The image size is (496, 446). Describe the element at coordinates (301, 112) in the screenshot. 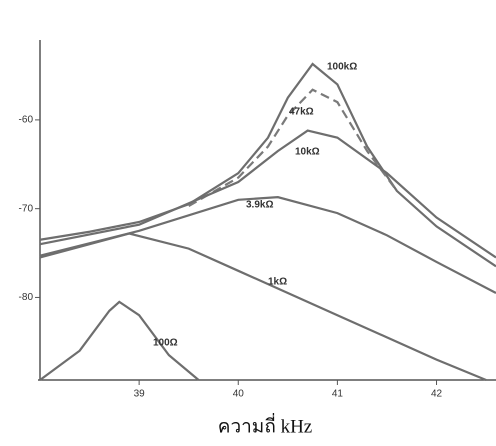

I see `series-label: 47kΩ` at that location.